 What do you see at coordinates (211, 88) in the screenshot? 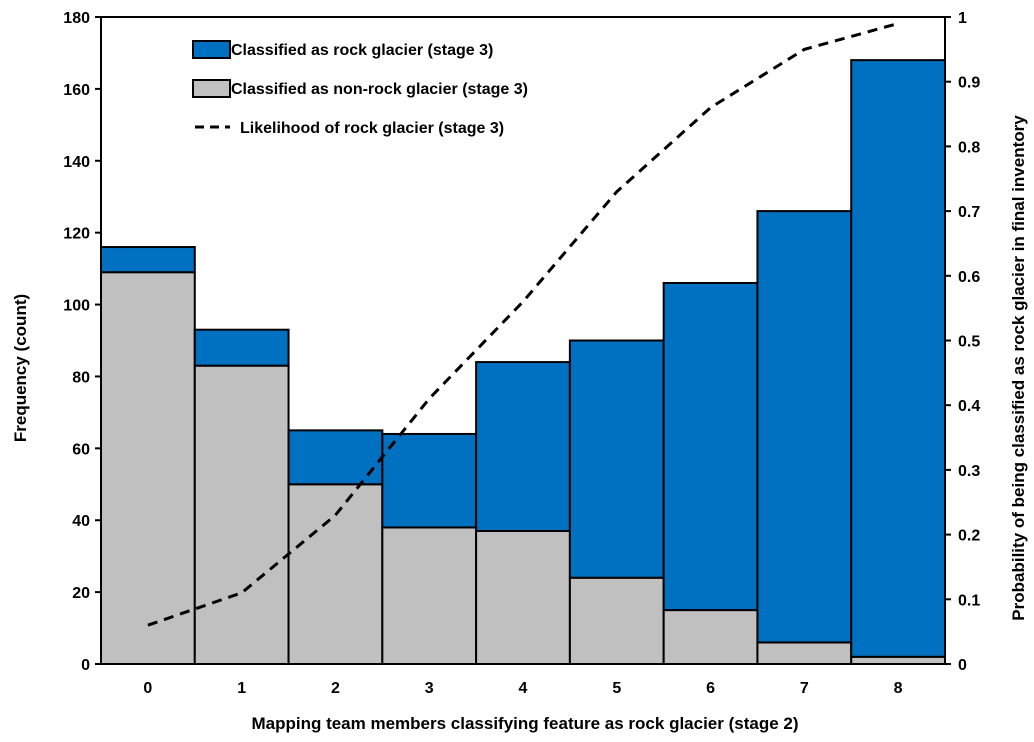
I see `legend-swatch-non-rock-glacier` at bounding box center [211, 88].